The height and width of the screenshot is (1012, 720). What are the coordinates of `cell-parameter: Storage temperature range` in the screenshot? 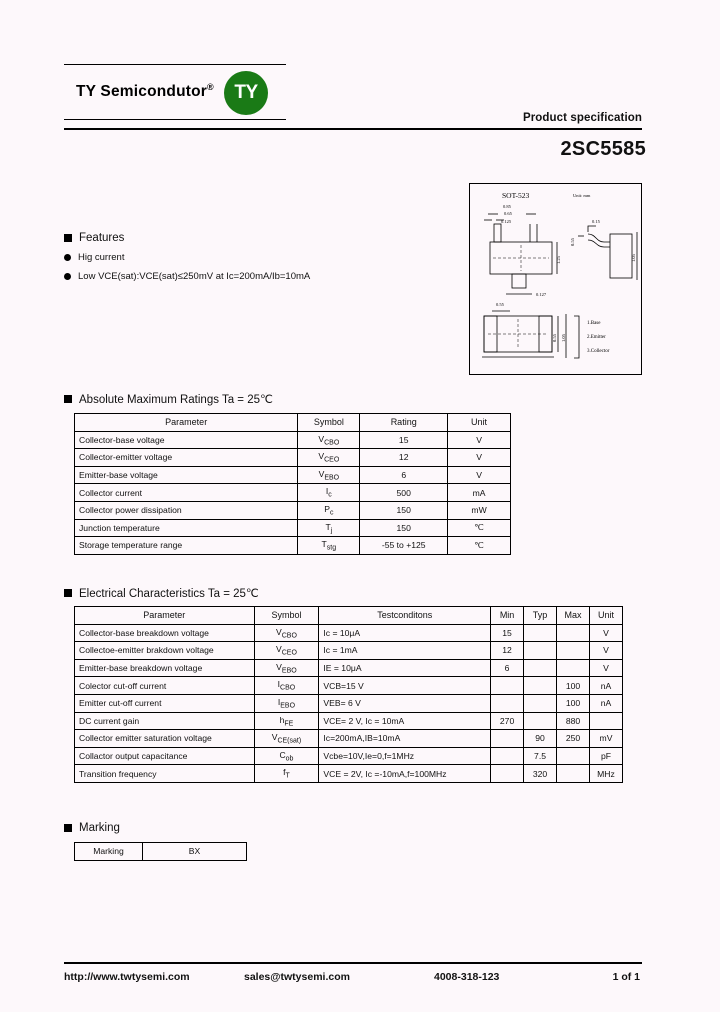 It's located at (186, 545).